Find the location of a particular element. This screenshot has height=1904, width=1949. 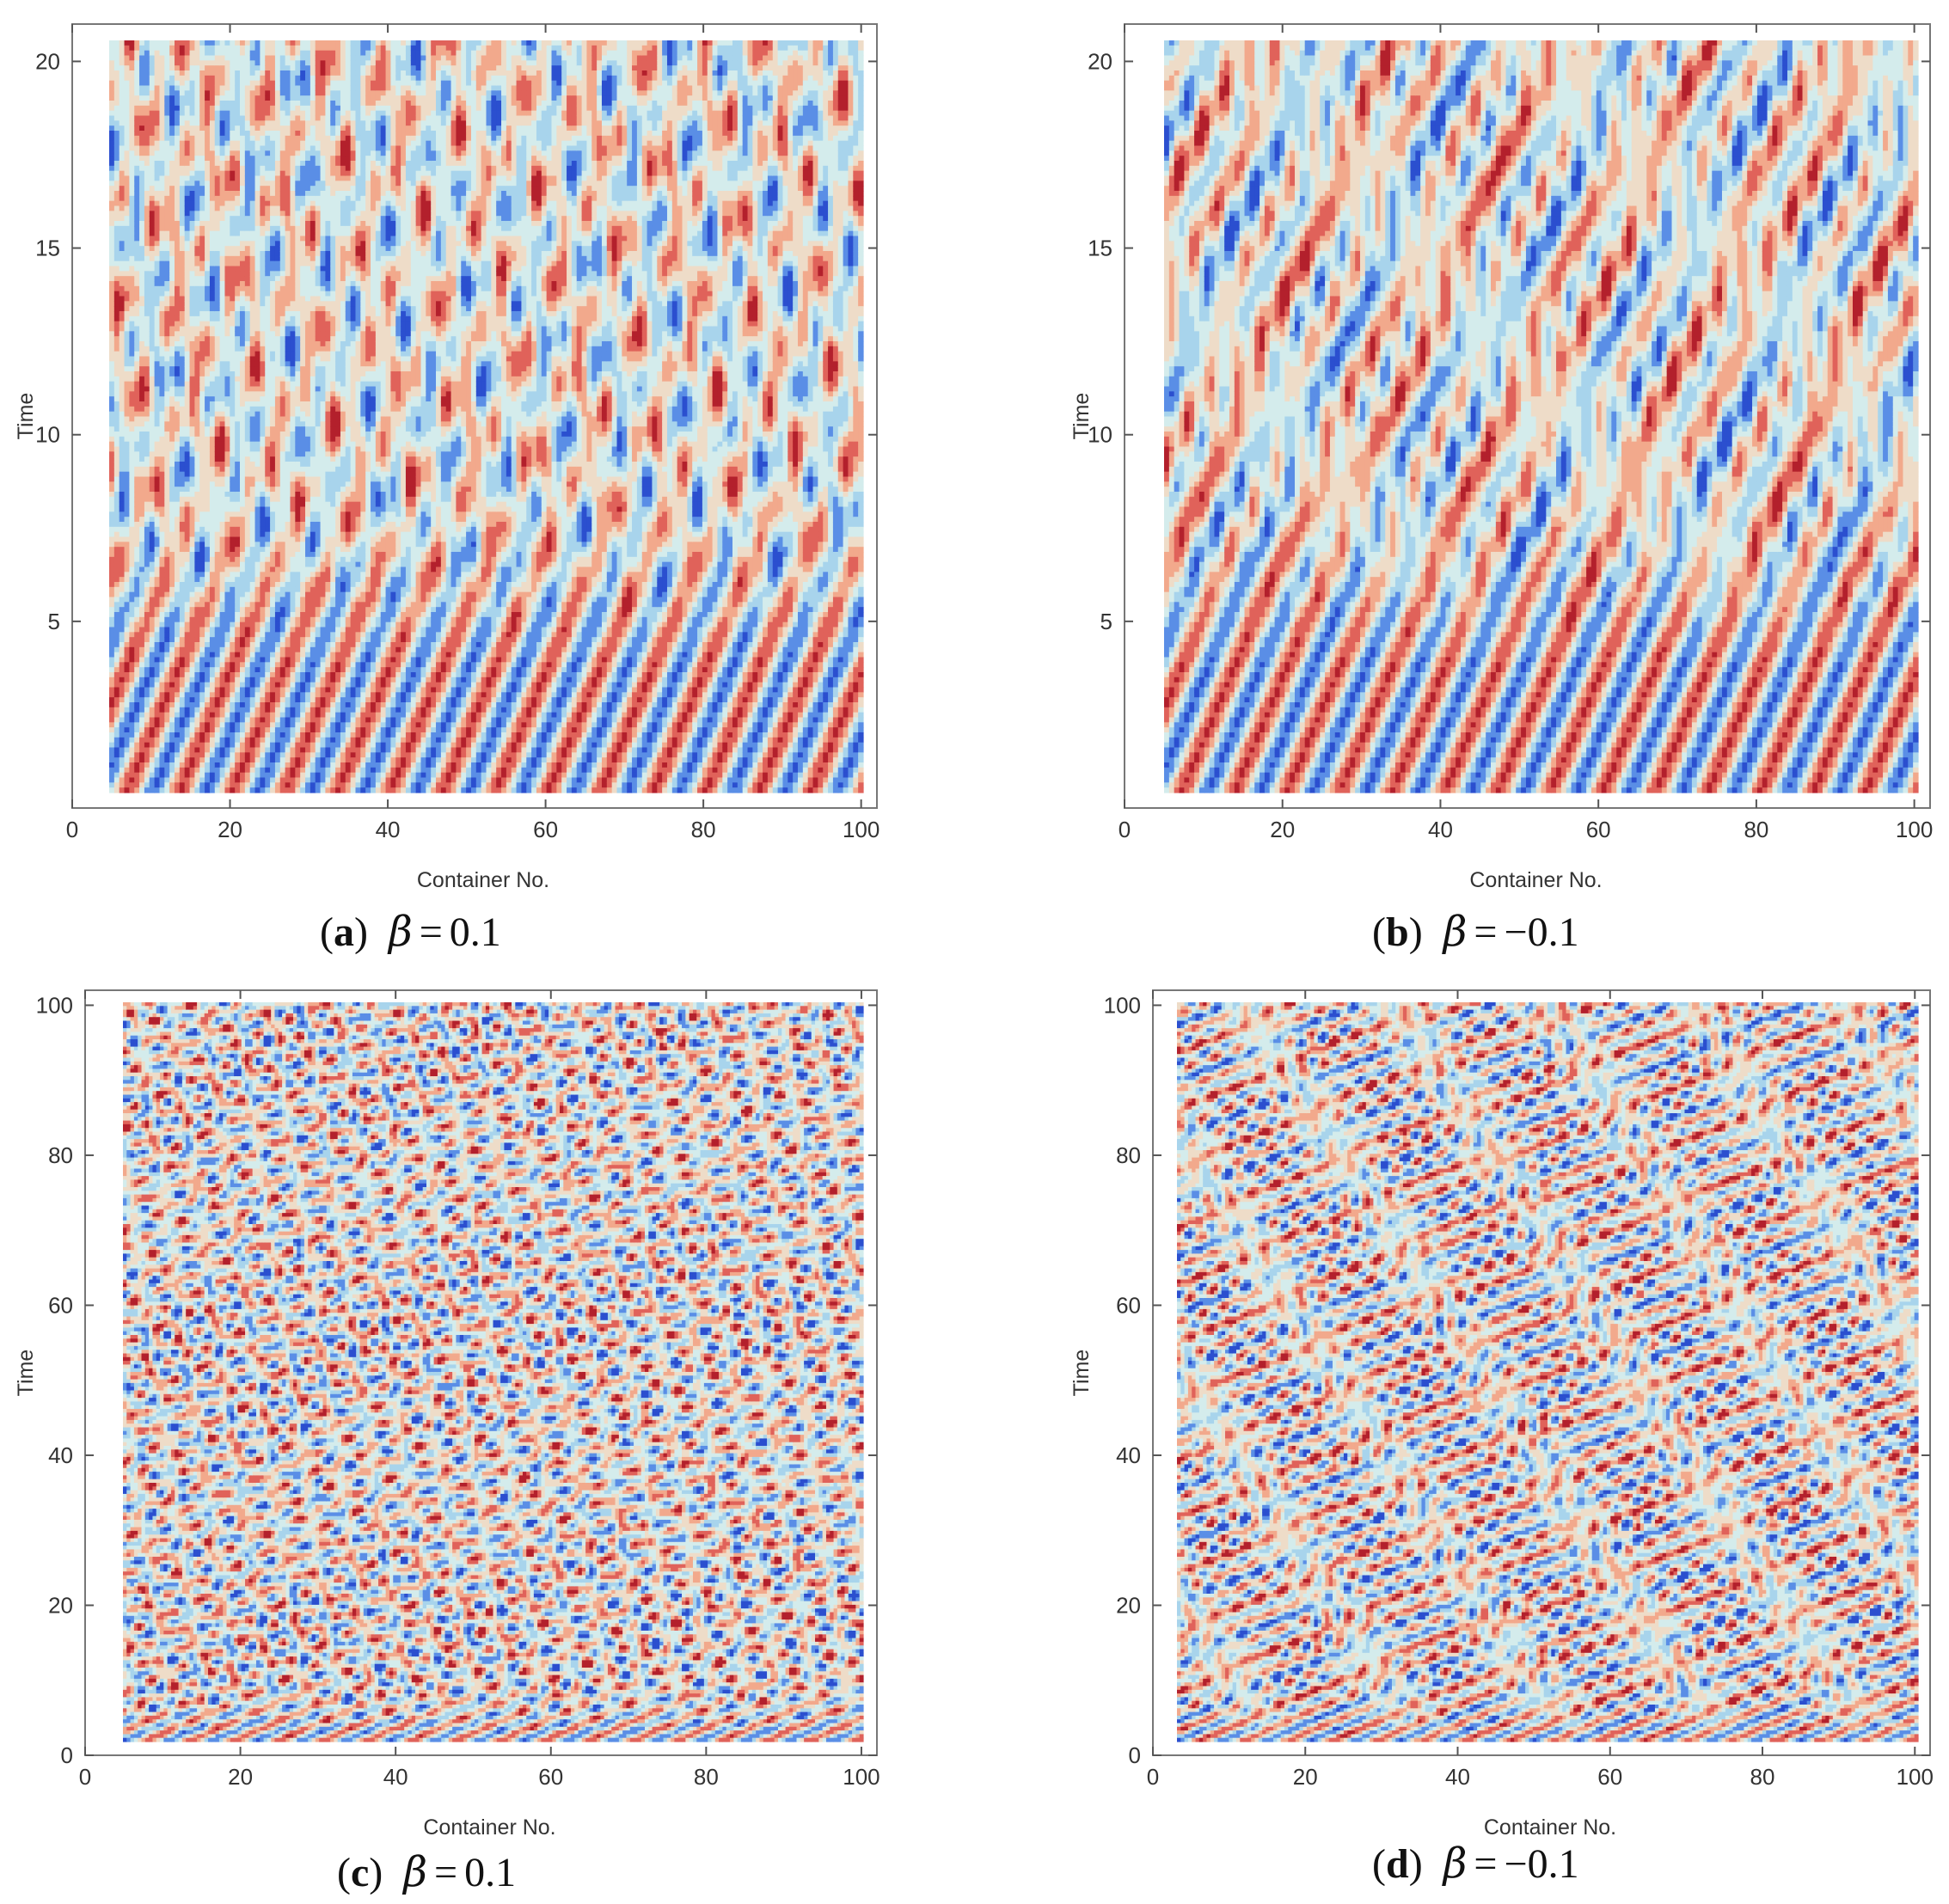

y-axis-label-a: Time is located at coordinates (26, 417).